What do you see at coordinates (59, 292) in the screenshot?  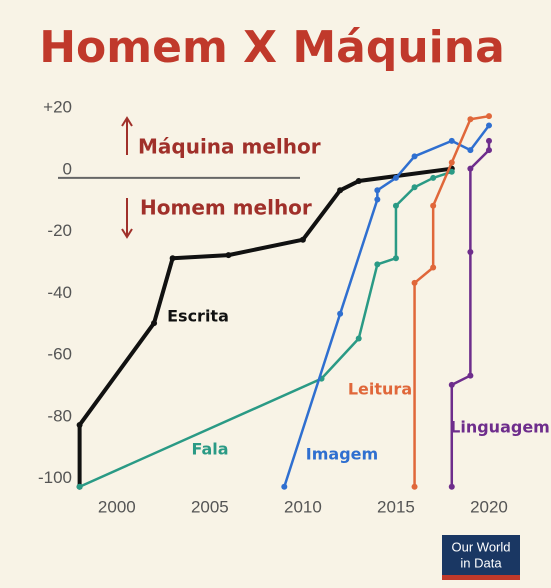 I see `y-tick-label: -40` at bounding box center [59, 292].